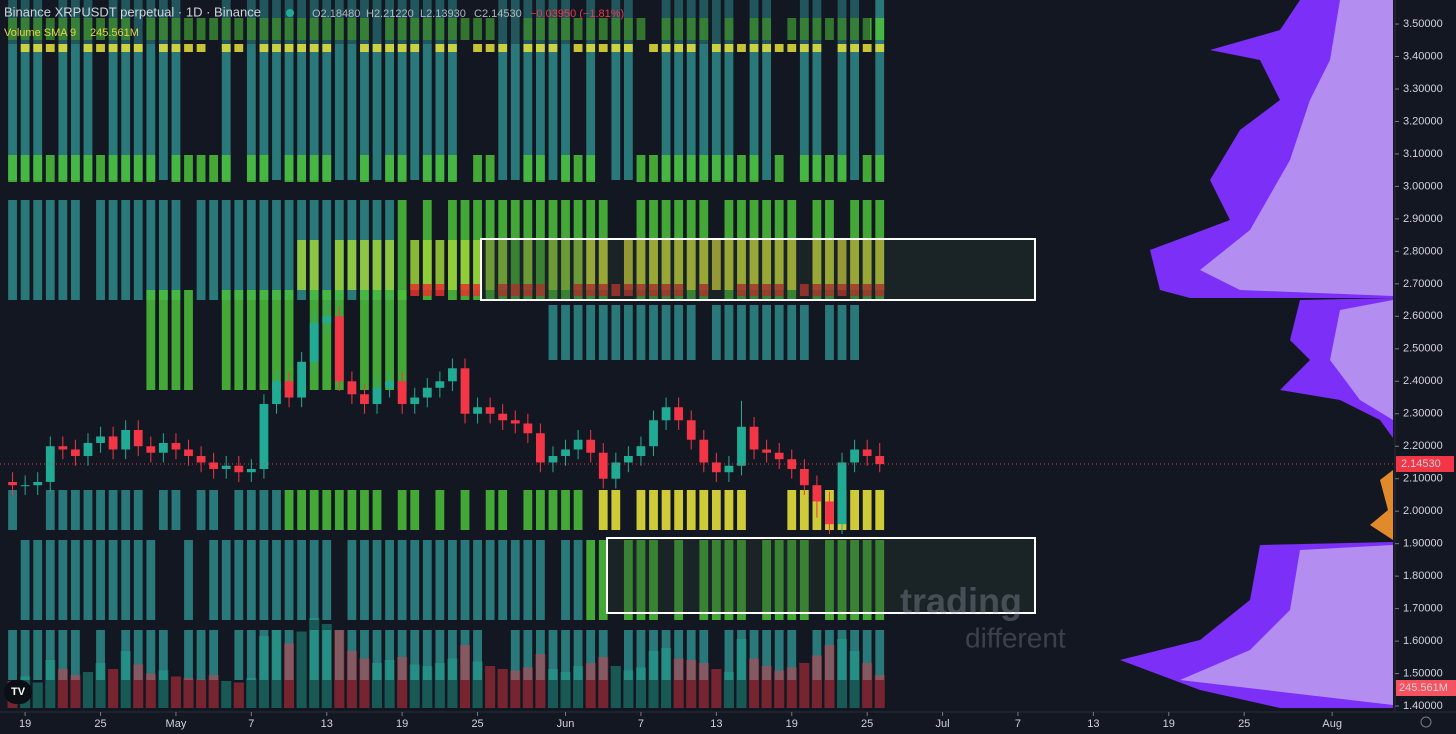 The image size is (1456, 734). I want to click on settings-icon, so click(1426, 722).